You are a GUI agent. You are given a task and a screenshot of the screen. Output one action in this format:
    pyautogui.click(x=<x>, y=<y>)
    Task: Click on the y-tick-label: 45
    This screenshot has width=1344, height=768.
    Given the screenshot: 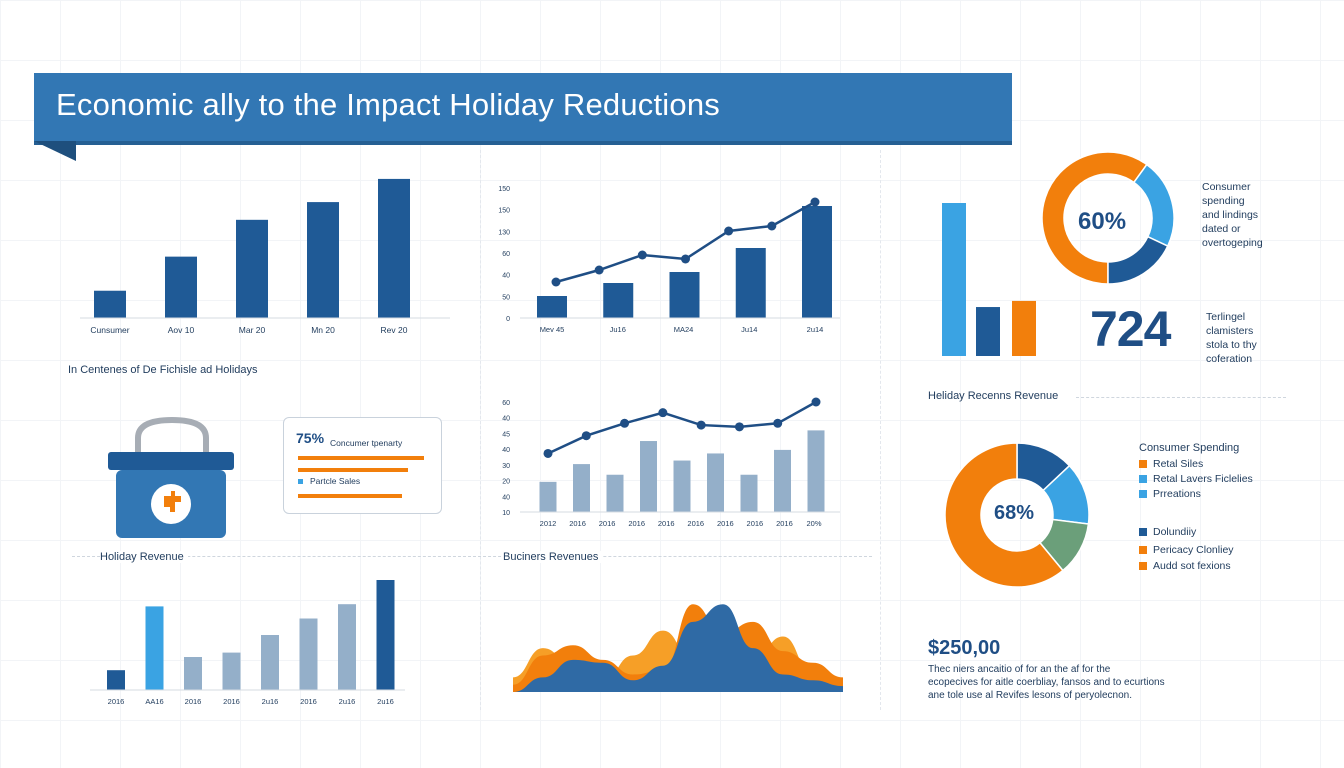 What is the action you would take?
    pyautogui.click(x=506, y=434)
    